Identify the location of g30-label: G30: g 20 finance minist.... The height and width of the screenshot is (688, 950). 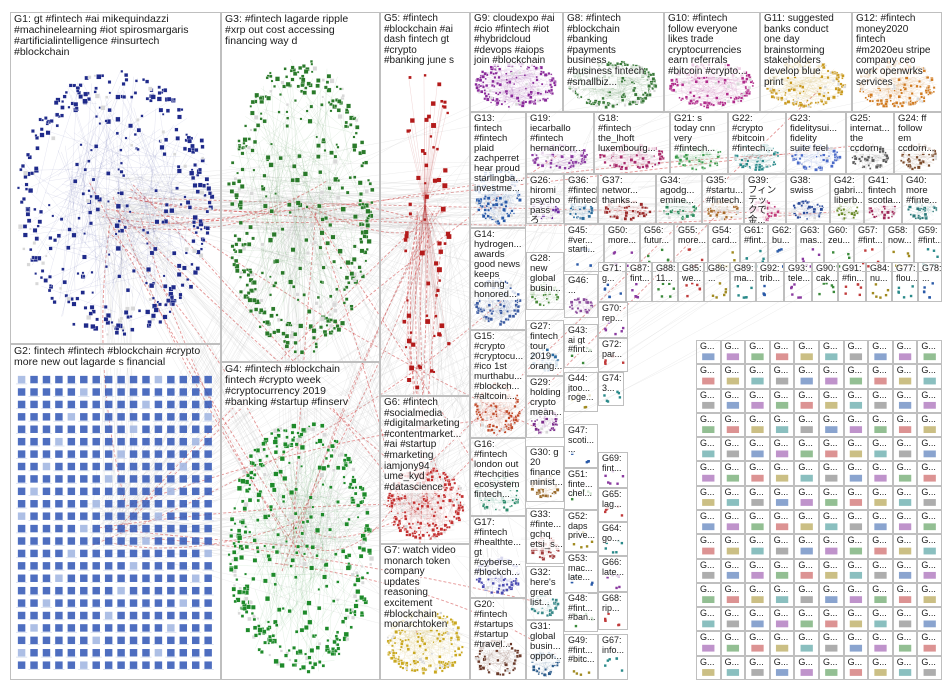
(546, 468).